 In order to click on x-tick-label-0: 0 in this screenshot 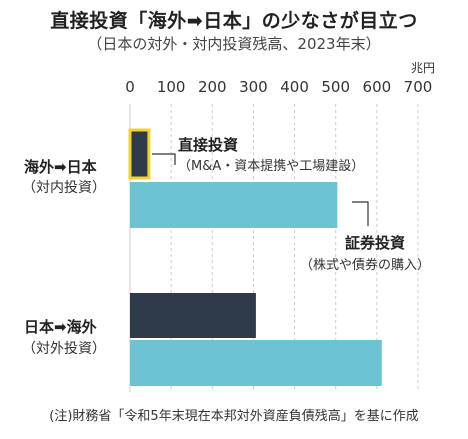, I will do `click(130, 87)`.